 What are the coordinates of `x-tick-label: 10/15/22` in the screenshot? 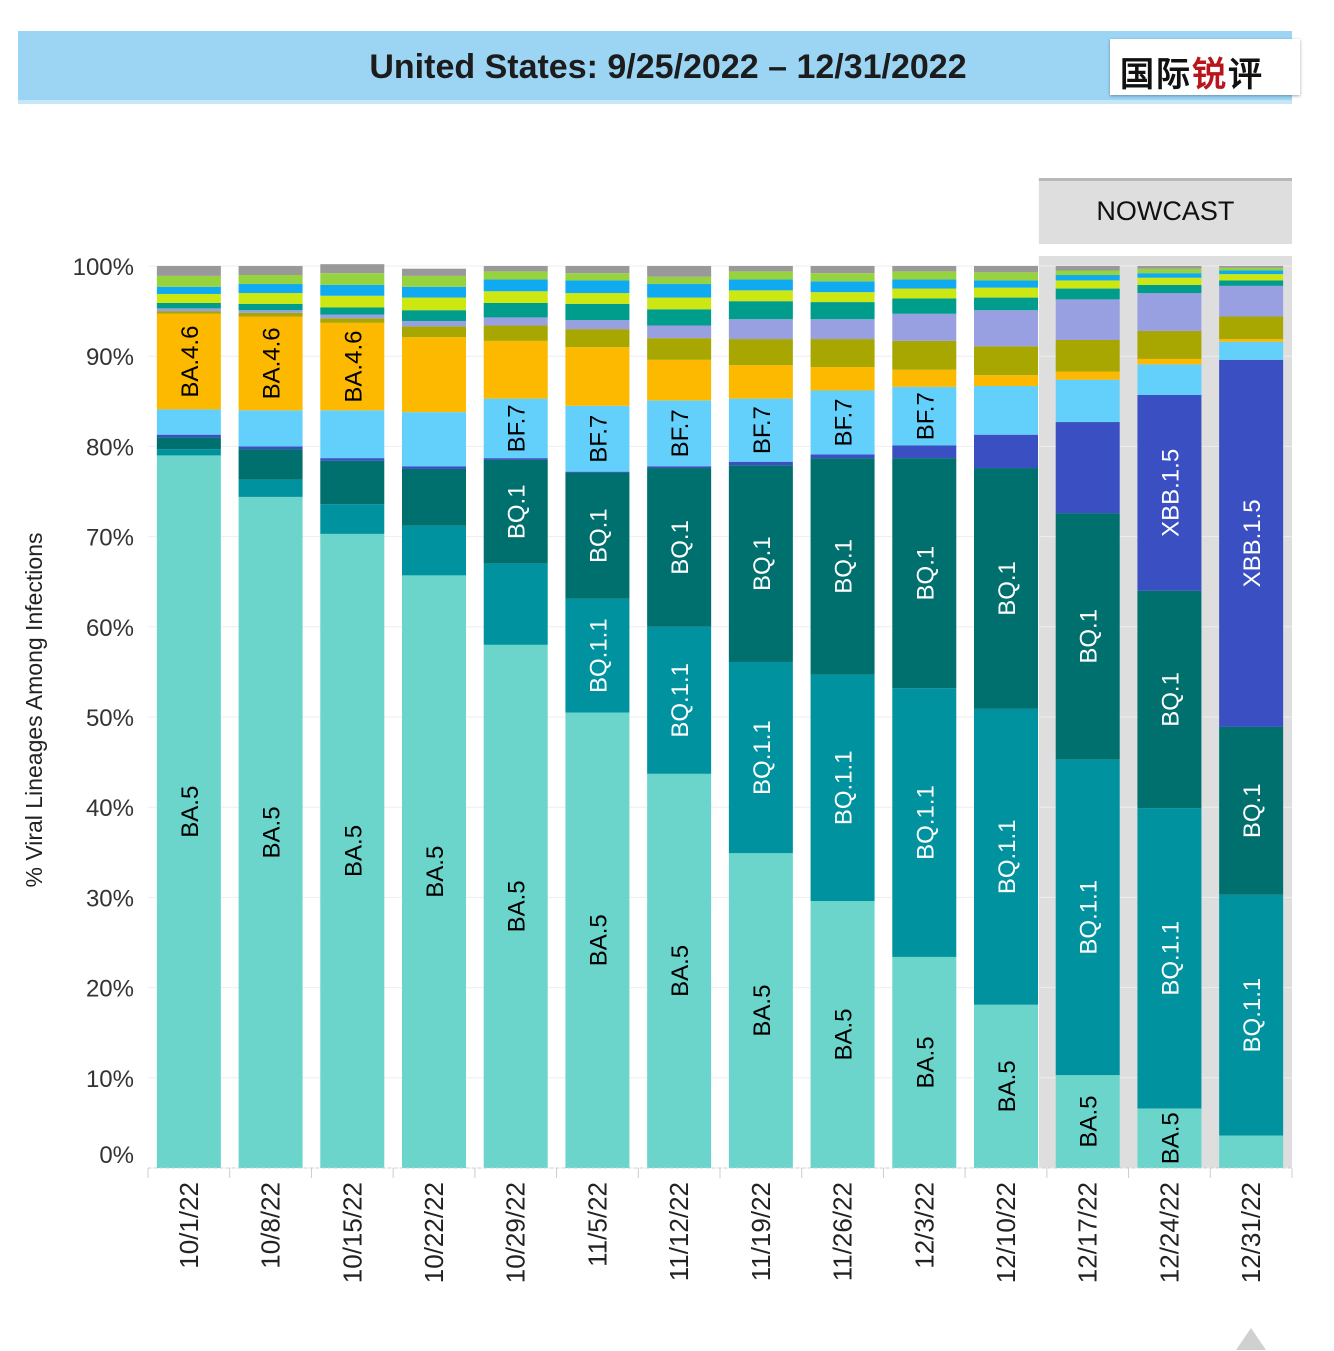 It's located at (352, 1232).